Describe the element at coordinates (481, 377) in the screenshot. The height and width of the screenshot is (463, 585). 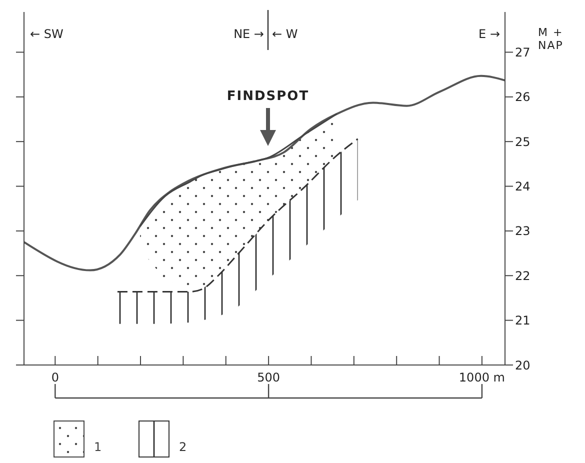
I see `x-tick-label: 1000 m` at that location.